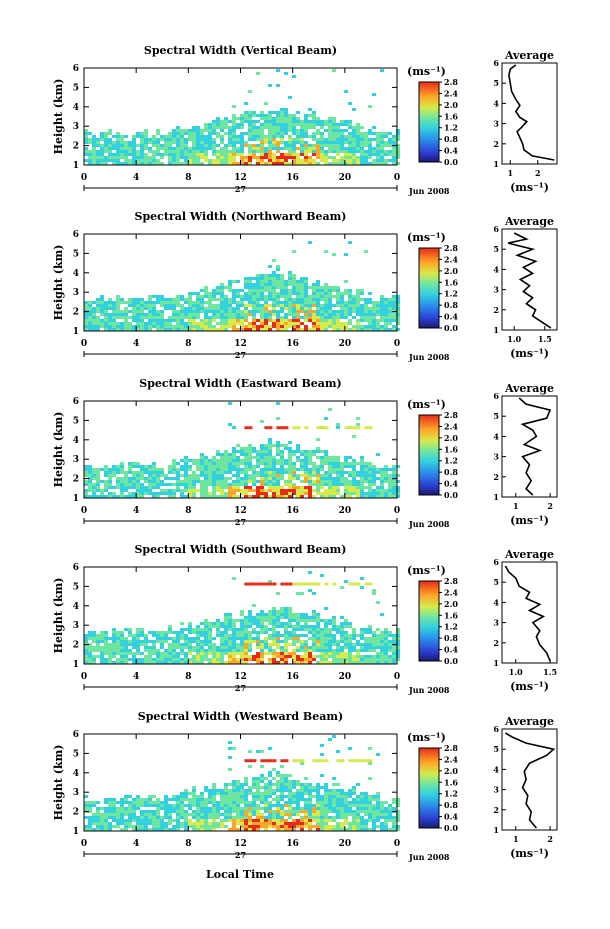 The width and height of the screenshot is (610, 929). Describe the element at coordinates (516, 672) in the screenshot. I see `profile-x-tick-label: 1.0` at that location.